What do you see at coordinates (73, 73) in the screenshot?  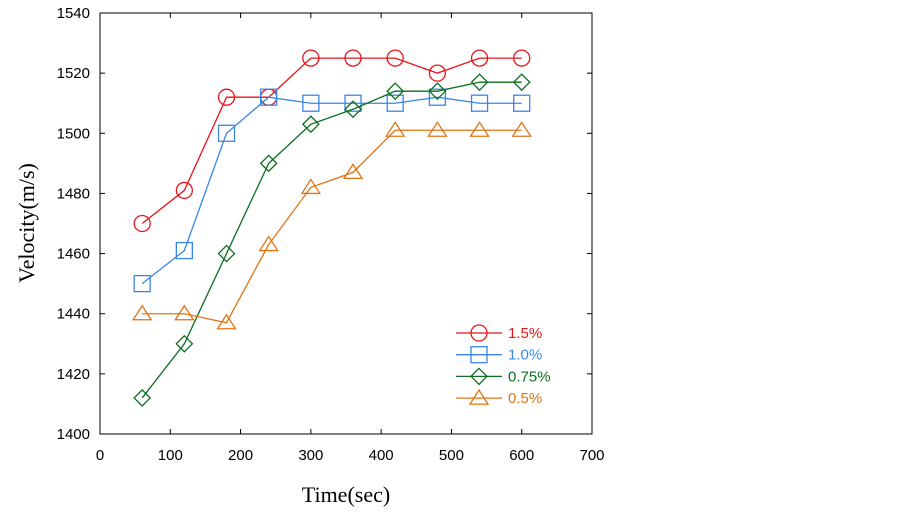 I see `y-tick-label: 1520` at bounding box center [73, 73].